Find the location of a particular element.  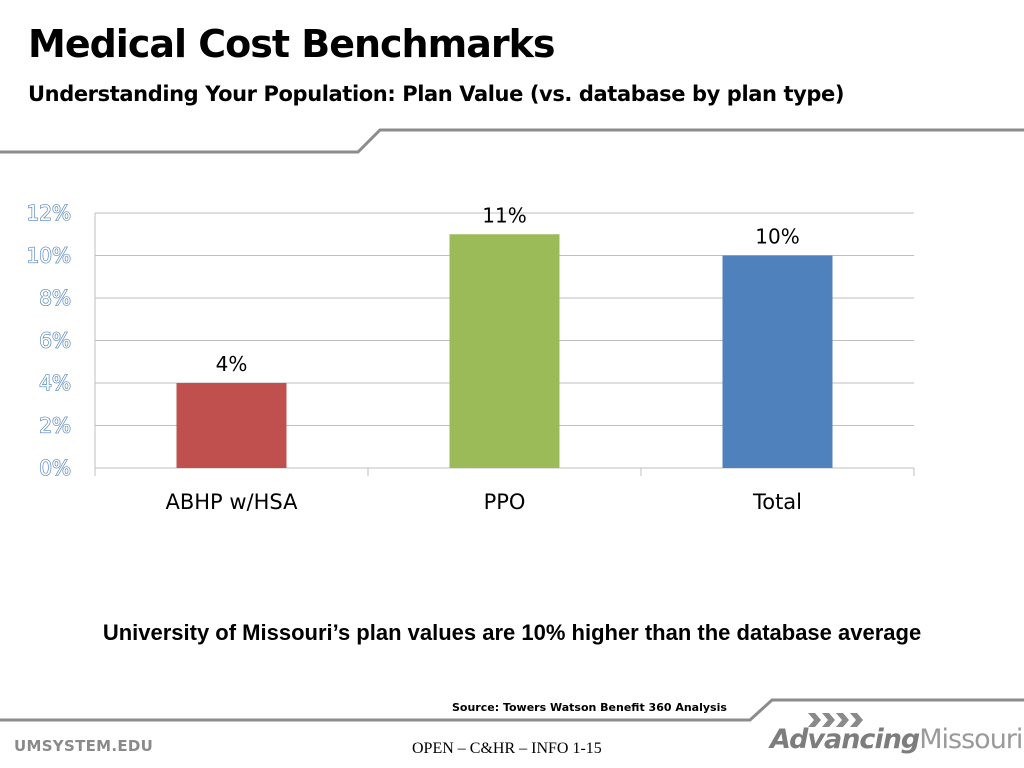

y-tick-label: 2% is located at coordinates (55, 426).